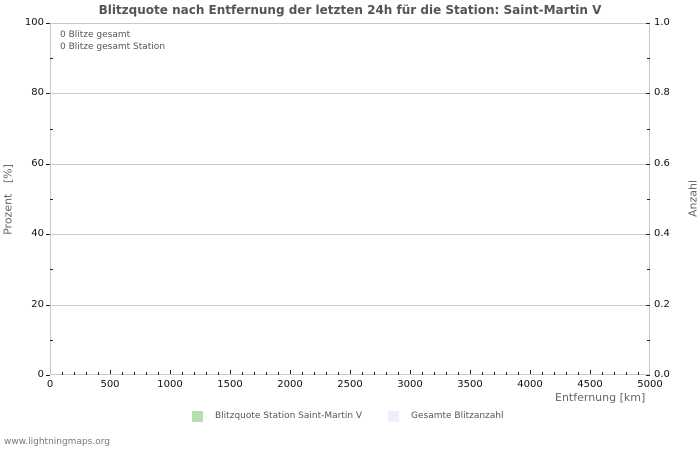 The height and width of the screenshot is (450, 700). What do you see at coordinates (600, 397) in the screenshot?
I see `x-axis-title: Entfernung [km]` at bounding box center [600, 397].